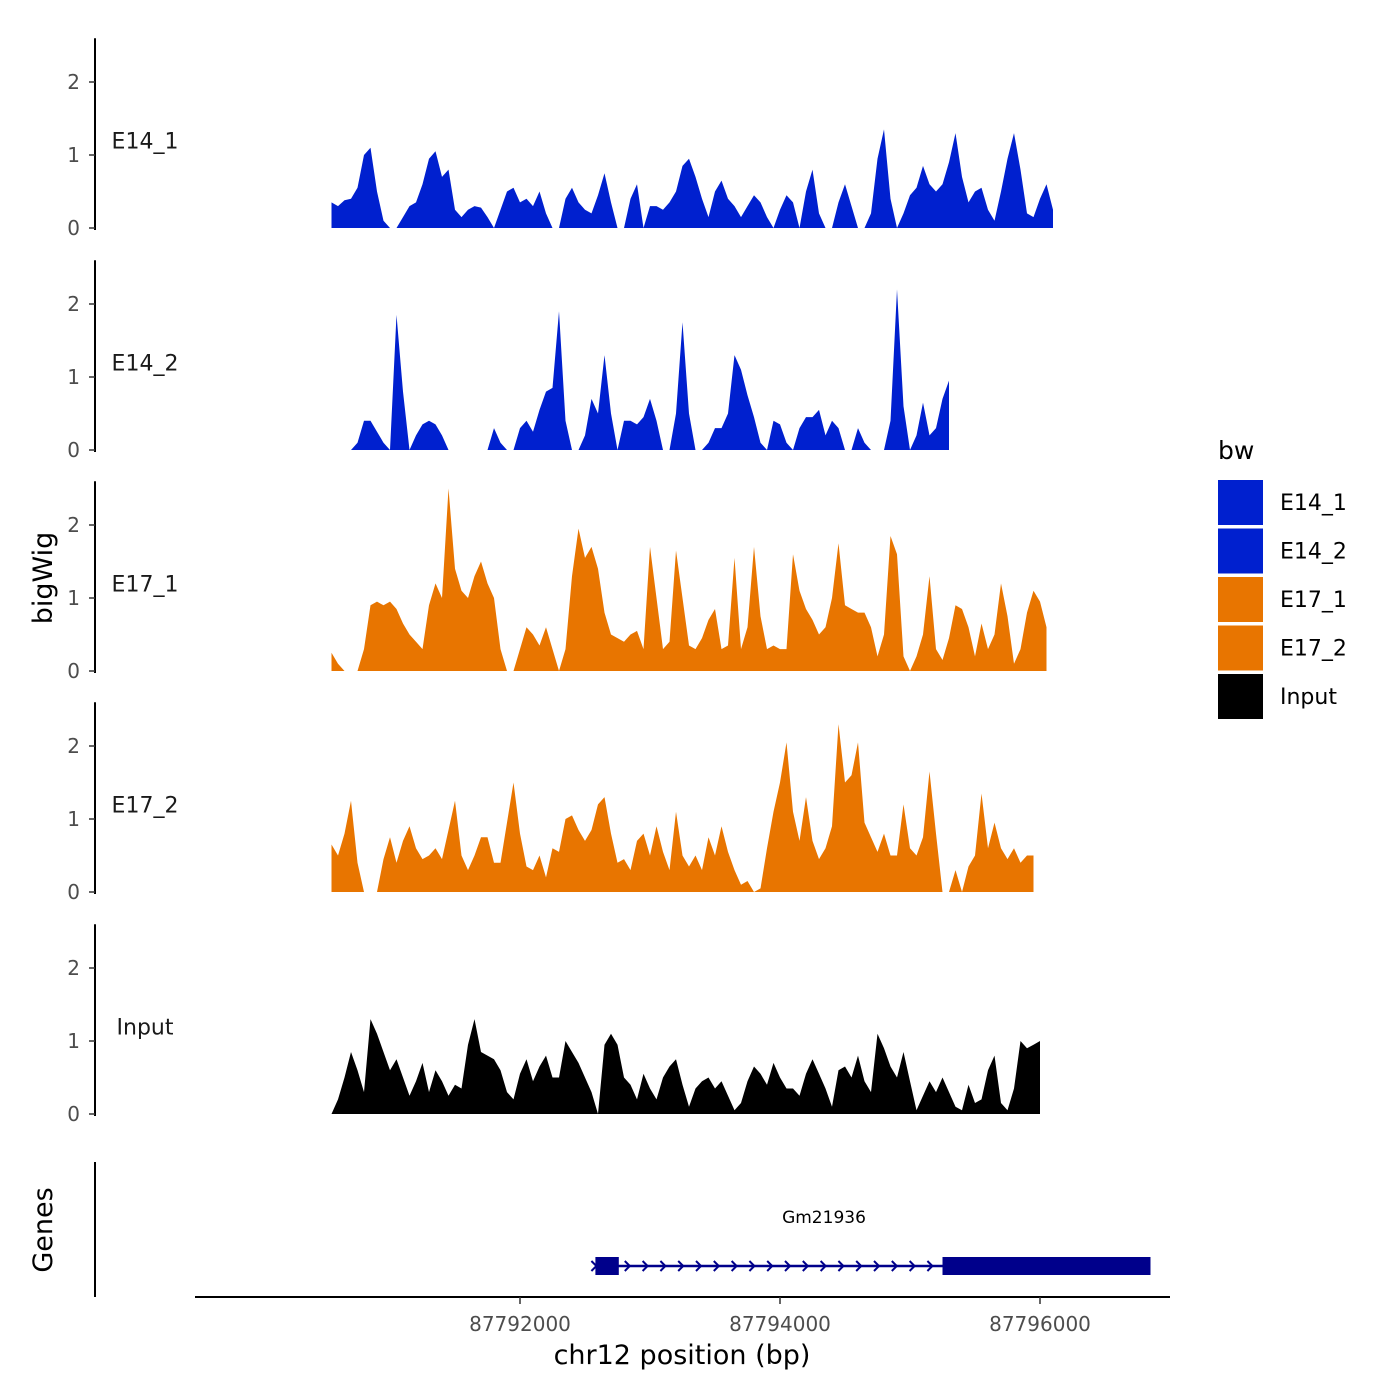 This screenshot has width=1400, height=1400. I want to click on track-Input: 0 1 2 Input, so click(553, 1025).